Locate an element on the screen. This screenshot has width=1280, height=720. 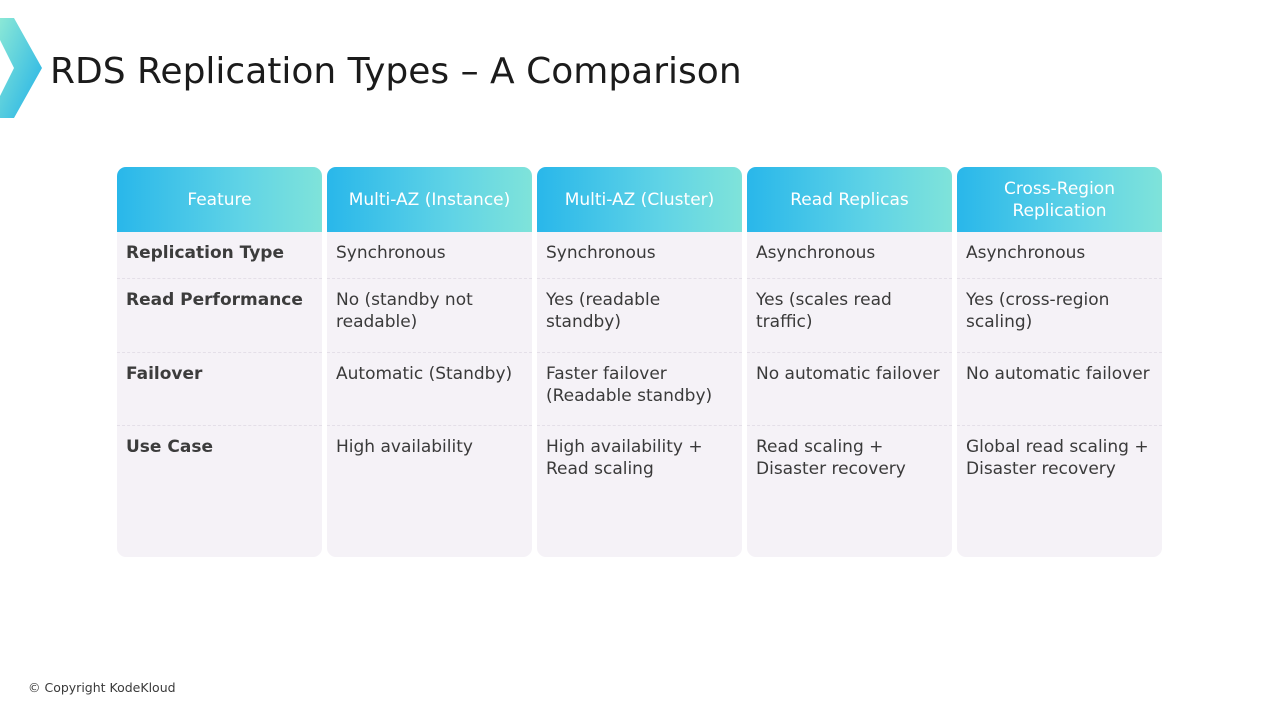
table-cell: High availability + Read scaling is located at coordinates (624, 458).